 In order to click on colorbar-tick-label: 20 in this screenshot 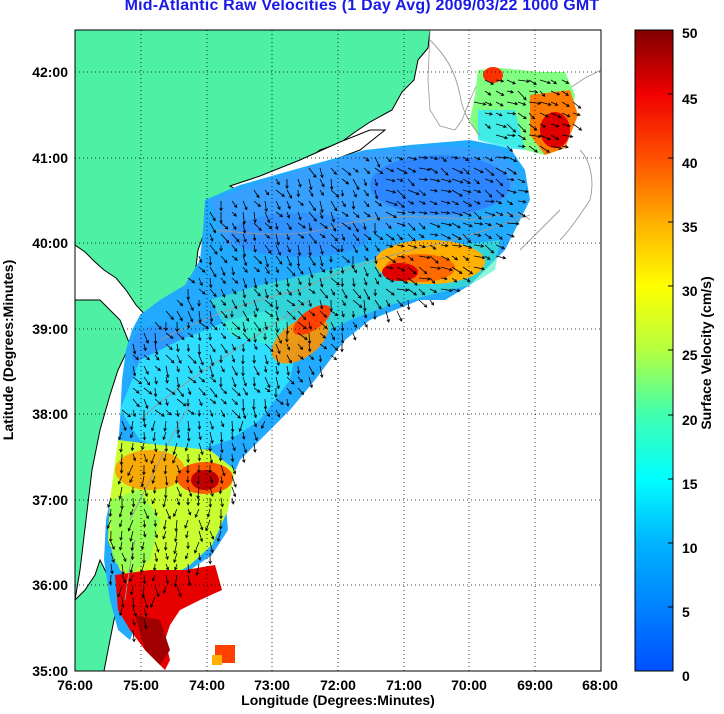, I will do `click(690, 420)`.